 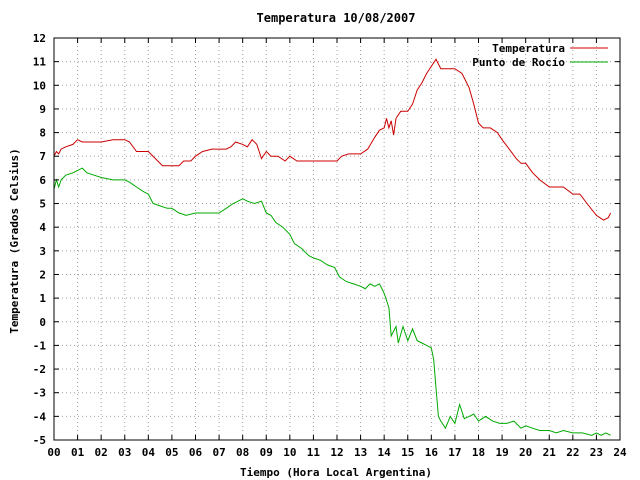 I want to click on x-tick-label: 03, so click(x=124, y=452).